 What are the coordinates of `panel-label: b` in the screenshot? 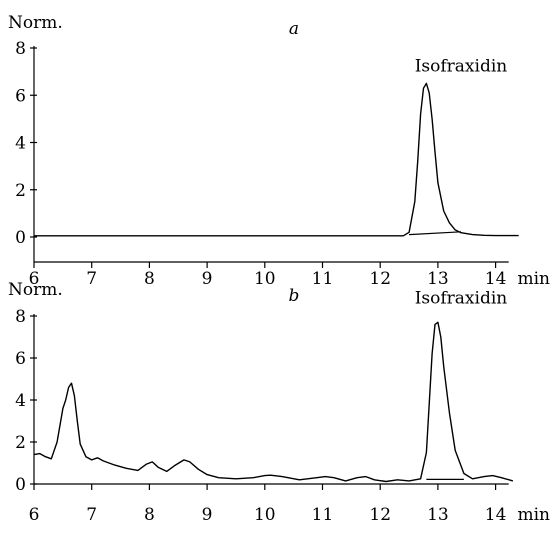 It's located at (294, 296).